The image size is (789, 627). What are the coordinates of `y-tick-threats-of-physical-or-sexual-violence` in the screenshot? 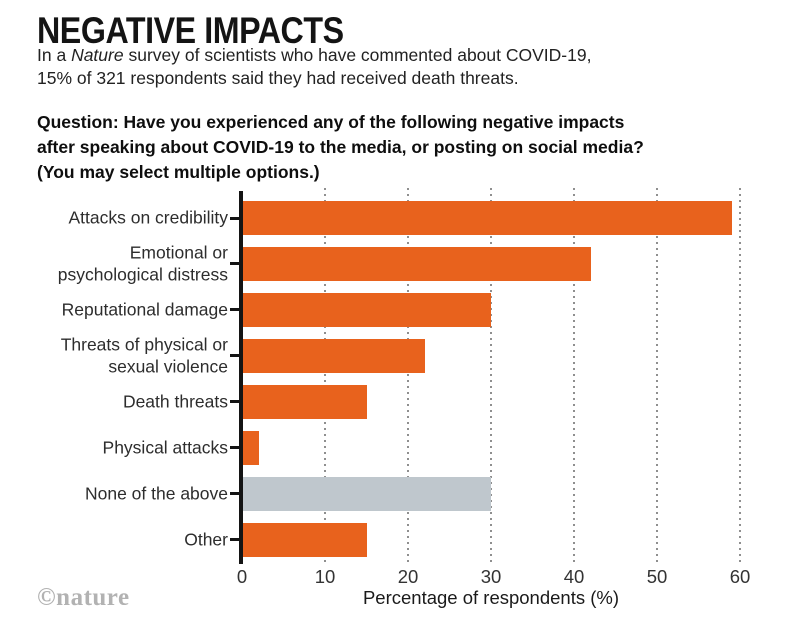 It's located at (234, 355).